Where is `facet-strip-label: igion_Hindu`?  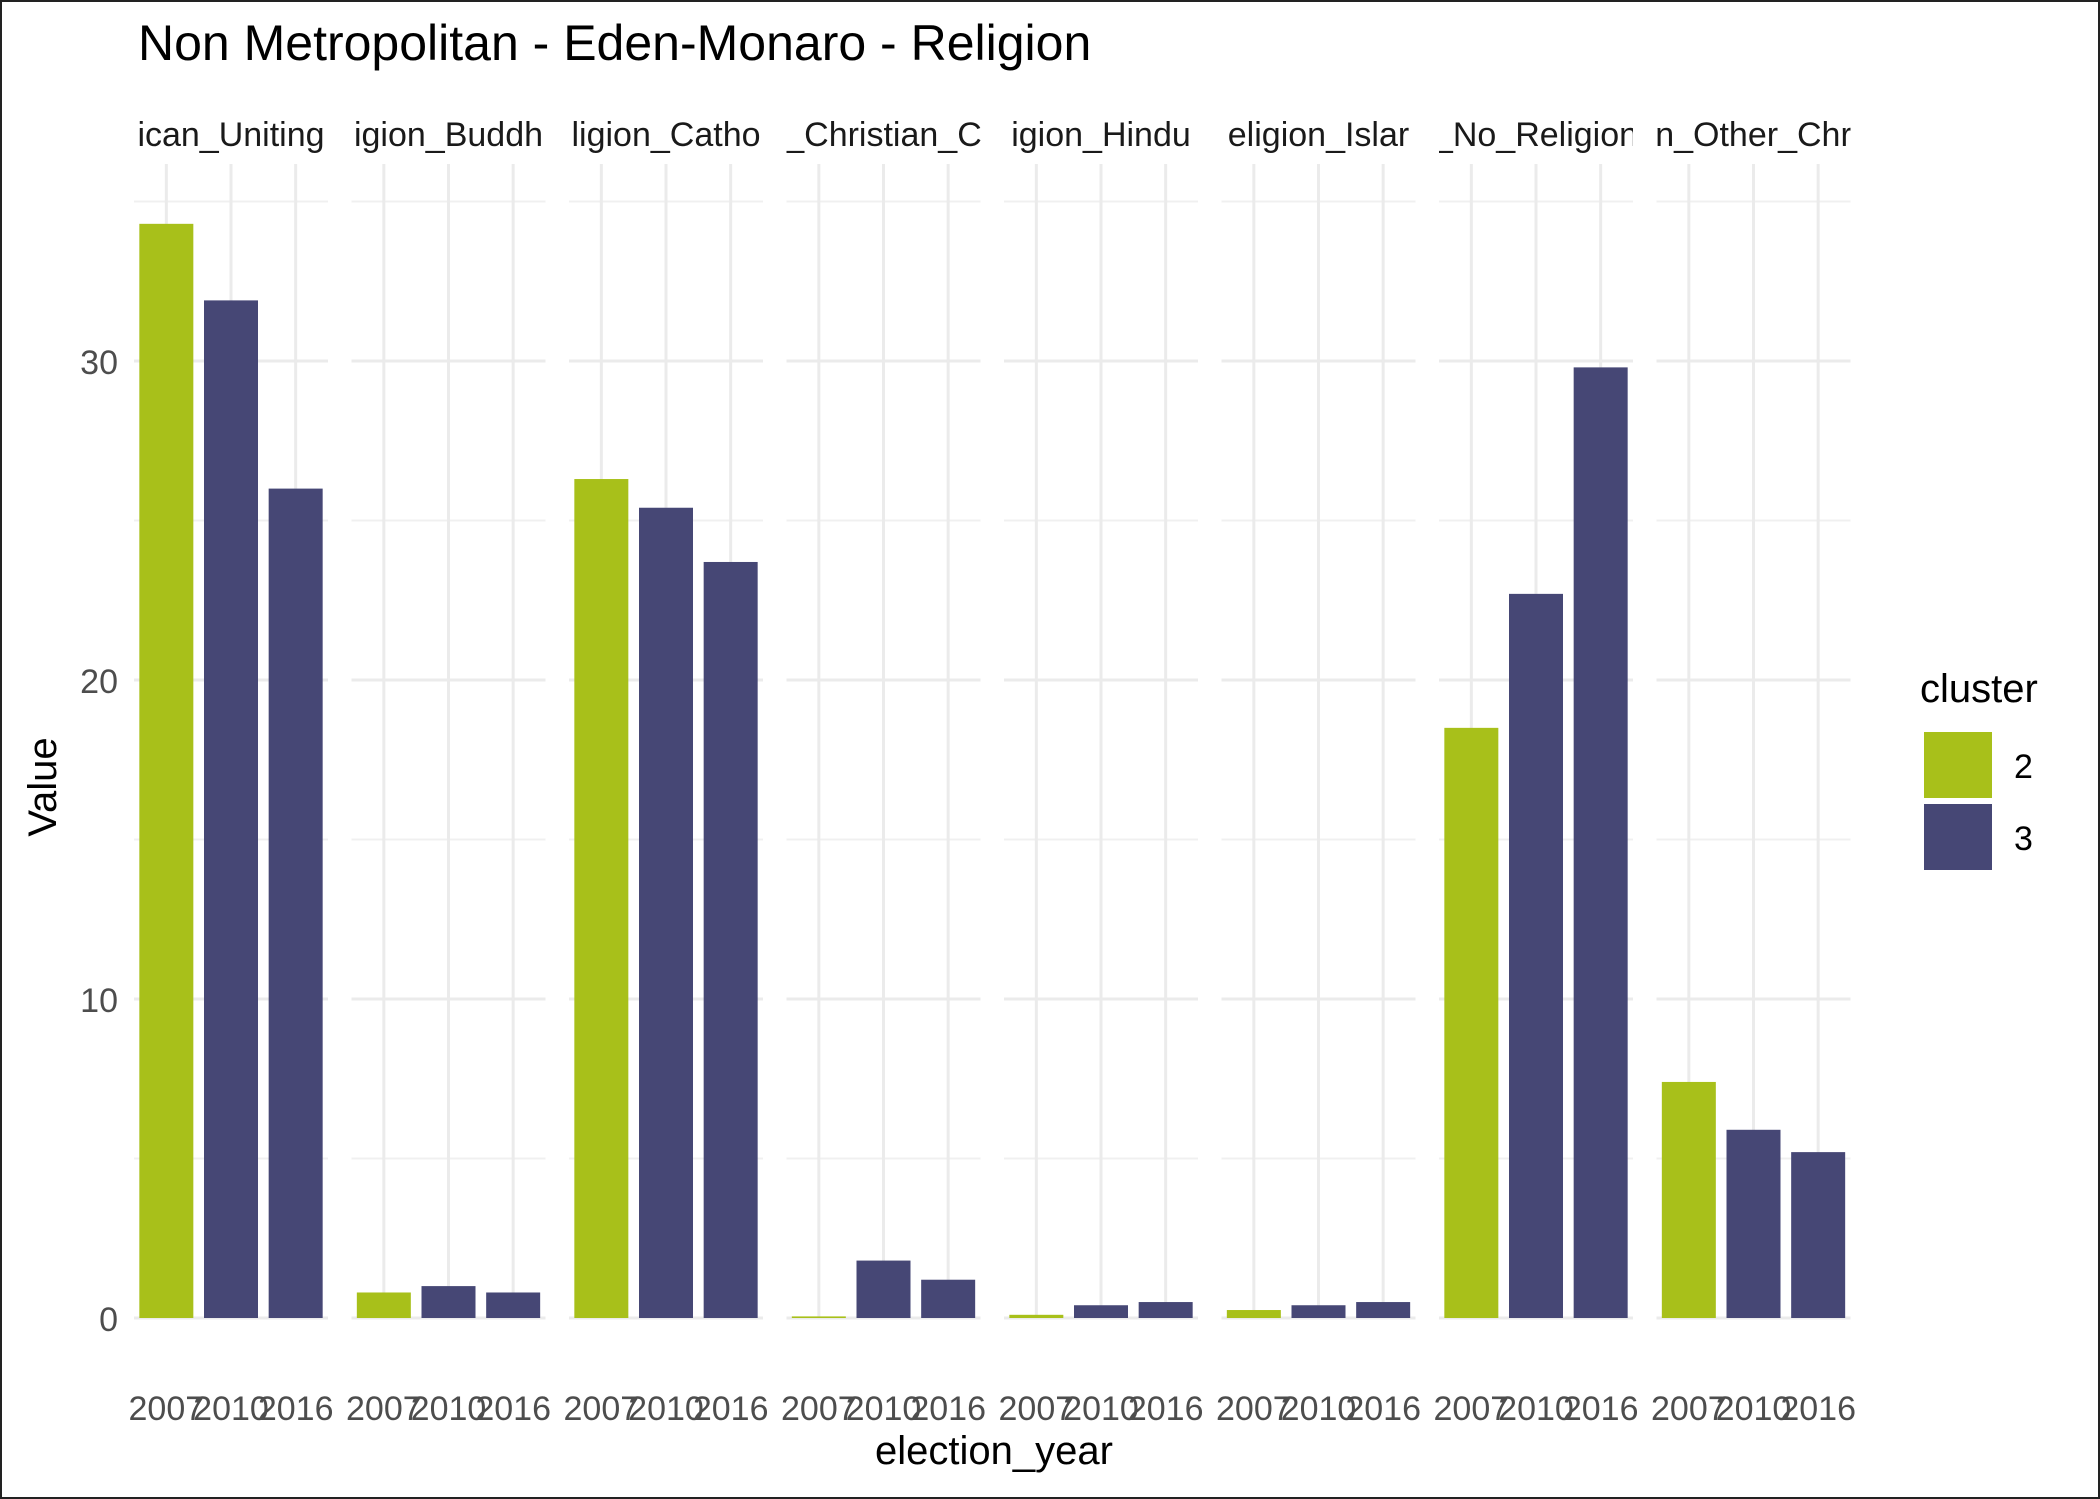
facet-strip-label: igion_Hindu is located at coordinates (1101, 135).